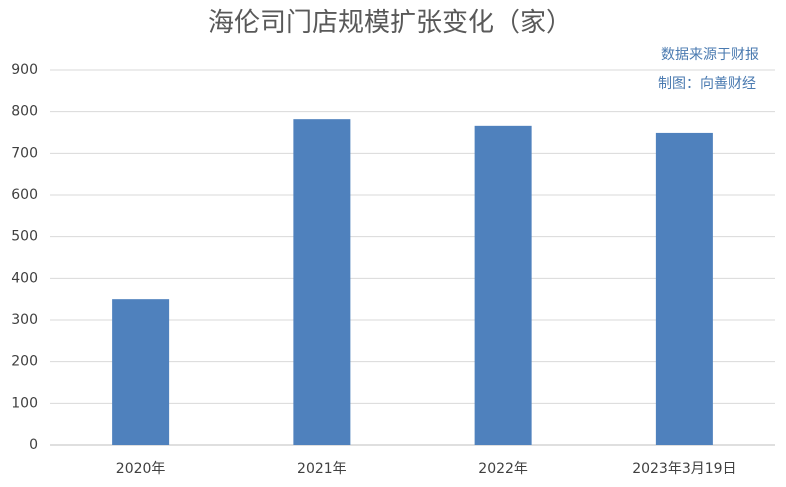 This screenshot has width=786, height=487. What do you see at coordinates (24, 153) in the screenshot?
I see `y-tick-label: 700` at bounding box center [24, 153].